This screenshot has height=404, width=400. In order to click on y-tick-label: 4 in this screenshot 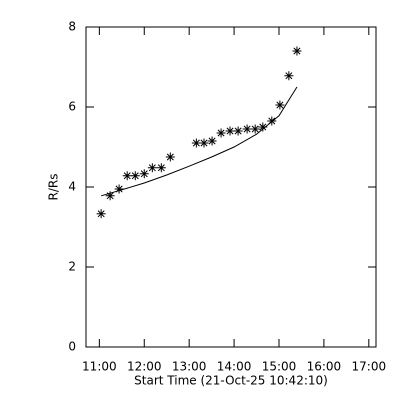, I will do `click(72, 187)`.